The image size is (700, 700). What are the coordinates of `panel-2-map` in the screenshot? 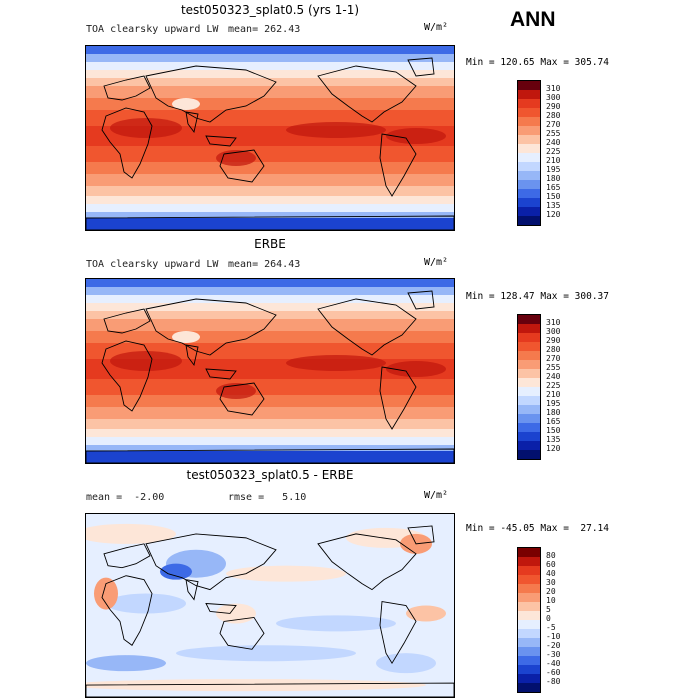 It's located at (270, 371).